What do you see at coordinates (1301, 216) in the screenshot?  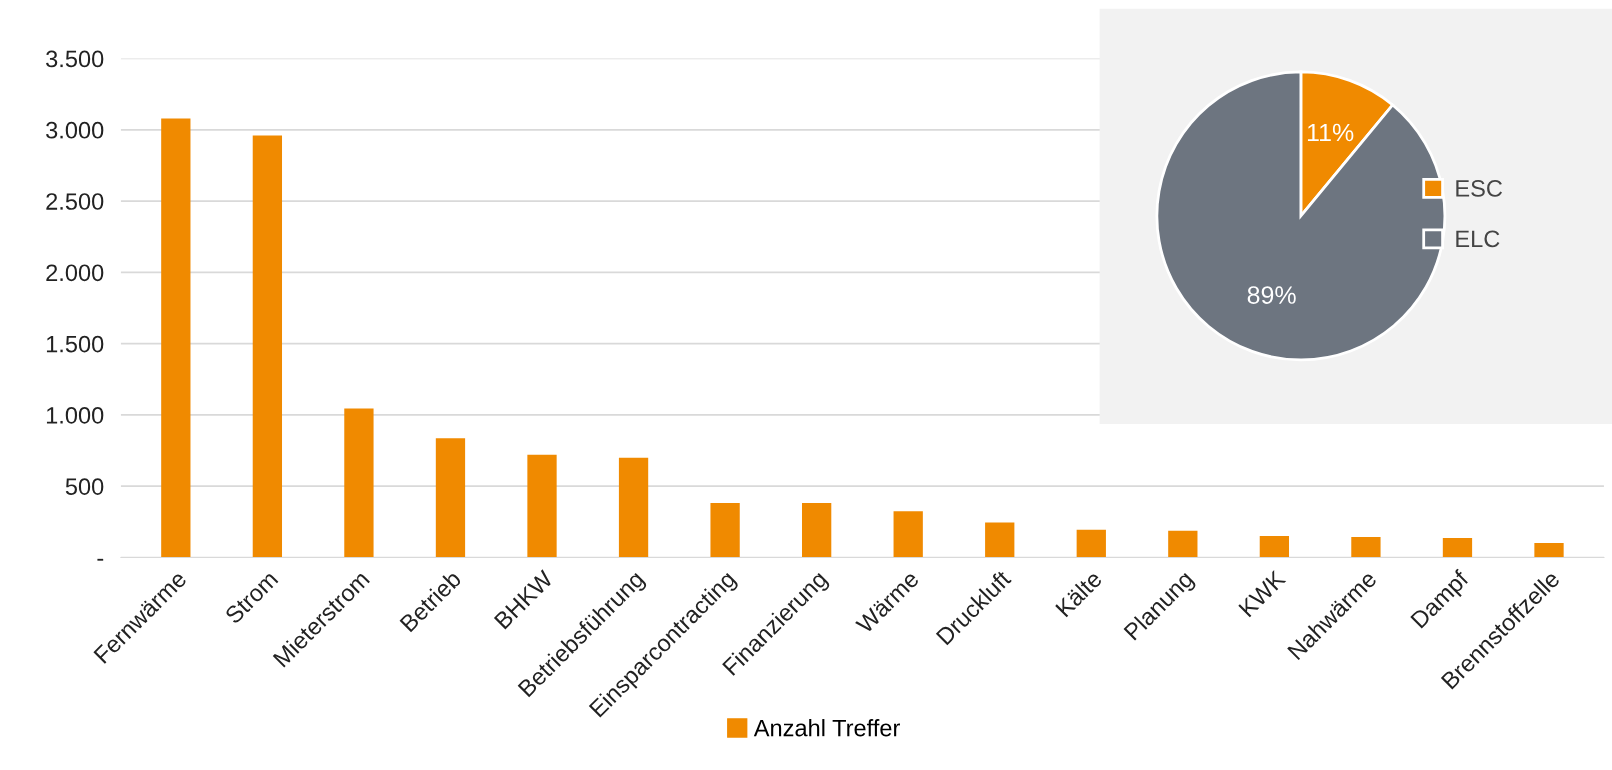 I see `pie-slice` at bounding box center [1301, 216].